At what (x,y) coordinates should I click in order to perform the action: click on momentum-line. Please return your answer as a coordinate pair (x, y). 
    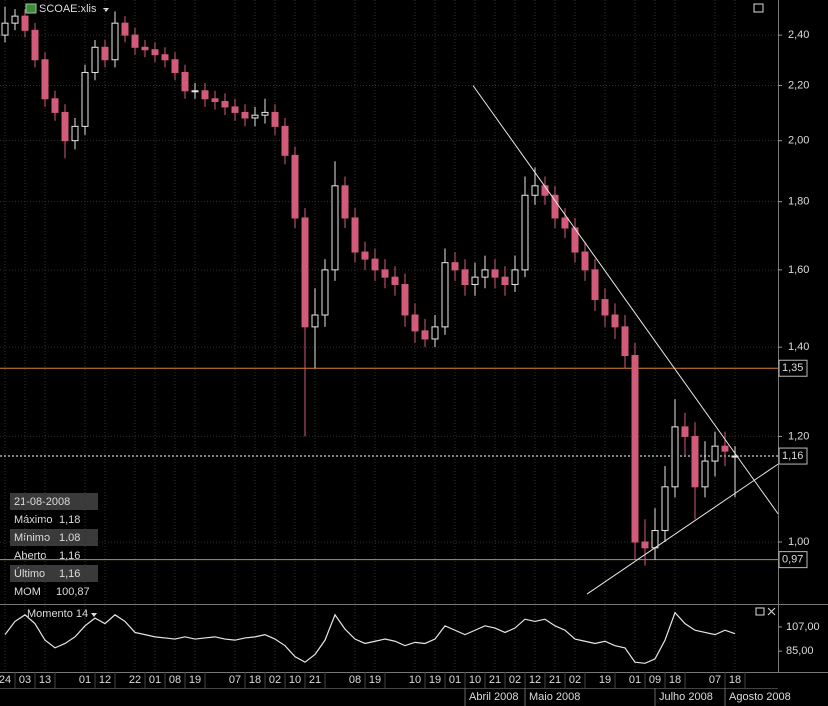
    Looking at the image, I should click on (370, 637).